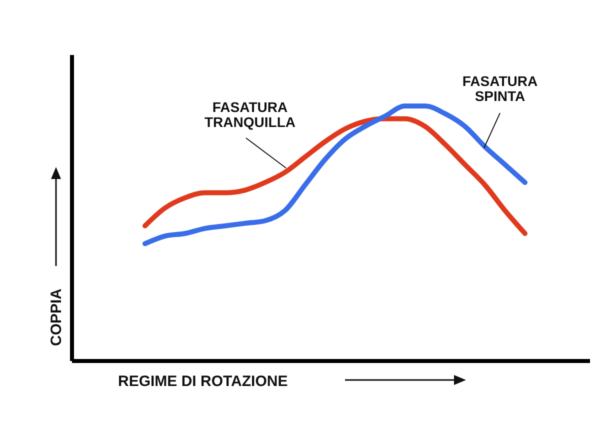 The image size is (600, 423). What do you see at coordinates (56, 317) in the screenshot?
I see `y-axis-title: COPPIA` at bounding box center [56, 317].